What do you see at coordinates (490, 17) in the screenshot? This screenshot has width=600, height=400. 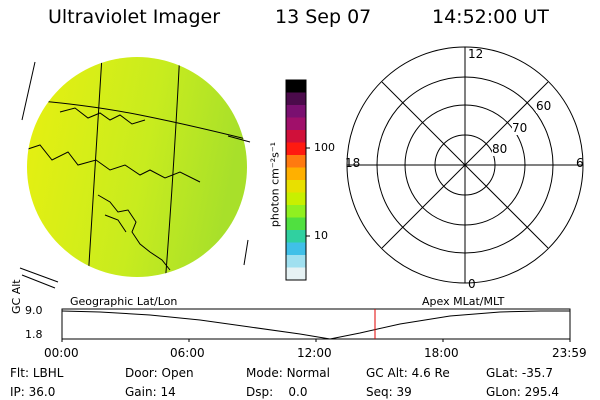 I see `time-label: 14:52:00 UT` at bounding box center [490, 17].